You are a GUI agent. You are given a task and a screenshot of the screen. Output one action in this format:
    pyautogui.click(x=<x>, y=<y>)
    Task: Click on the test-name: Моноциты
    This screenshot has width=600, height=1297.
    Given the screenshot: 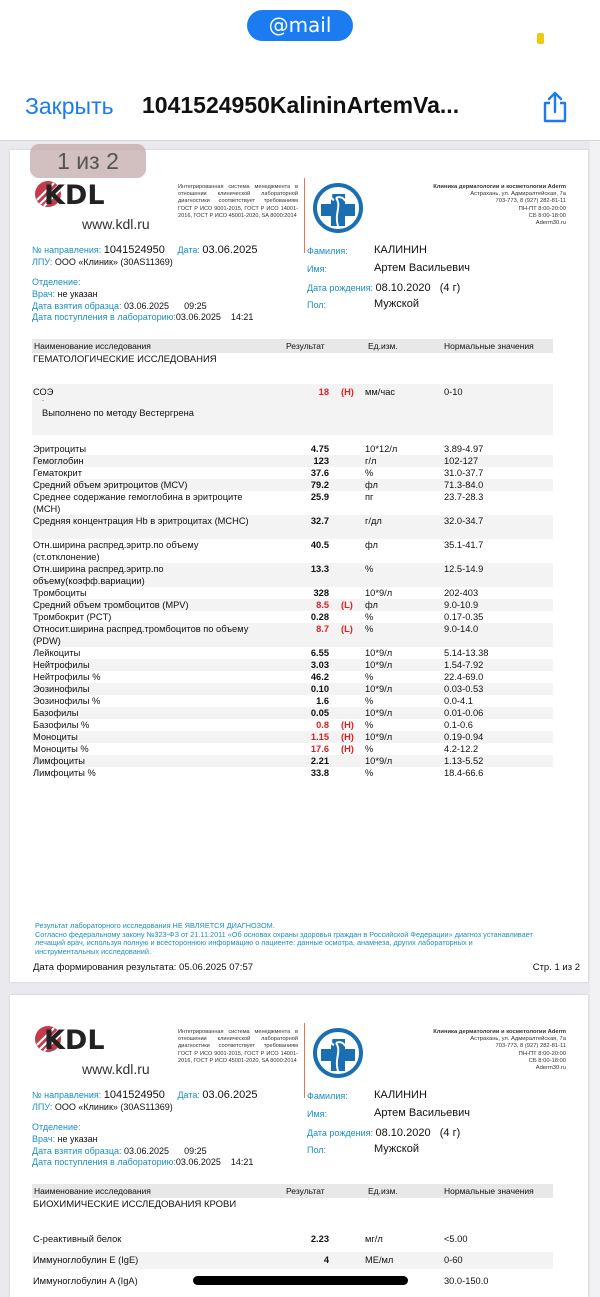 What is the action you would take?
    pyautogui.click(x=55, y=737)
    